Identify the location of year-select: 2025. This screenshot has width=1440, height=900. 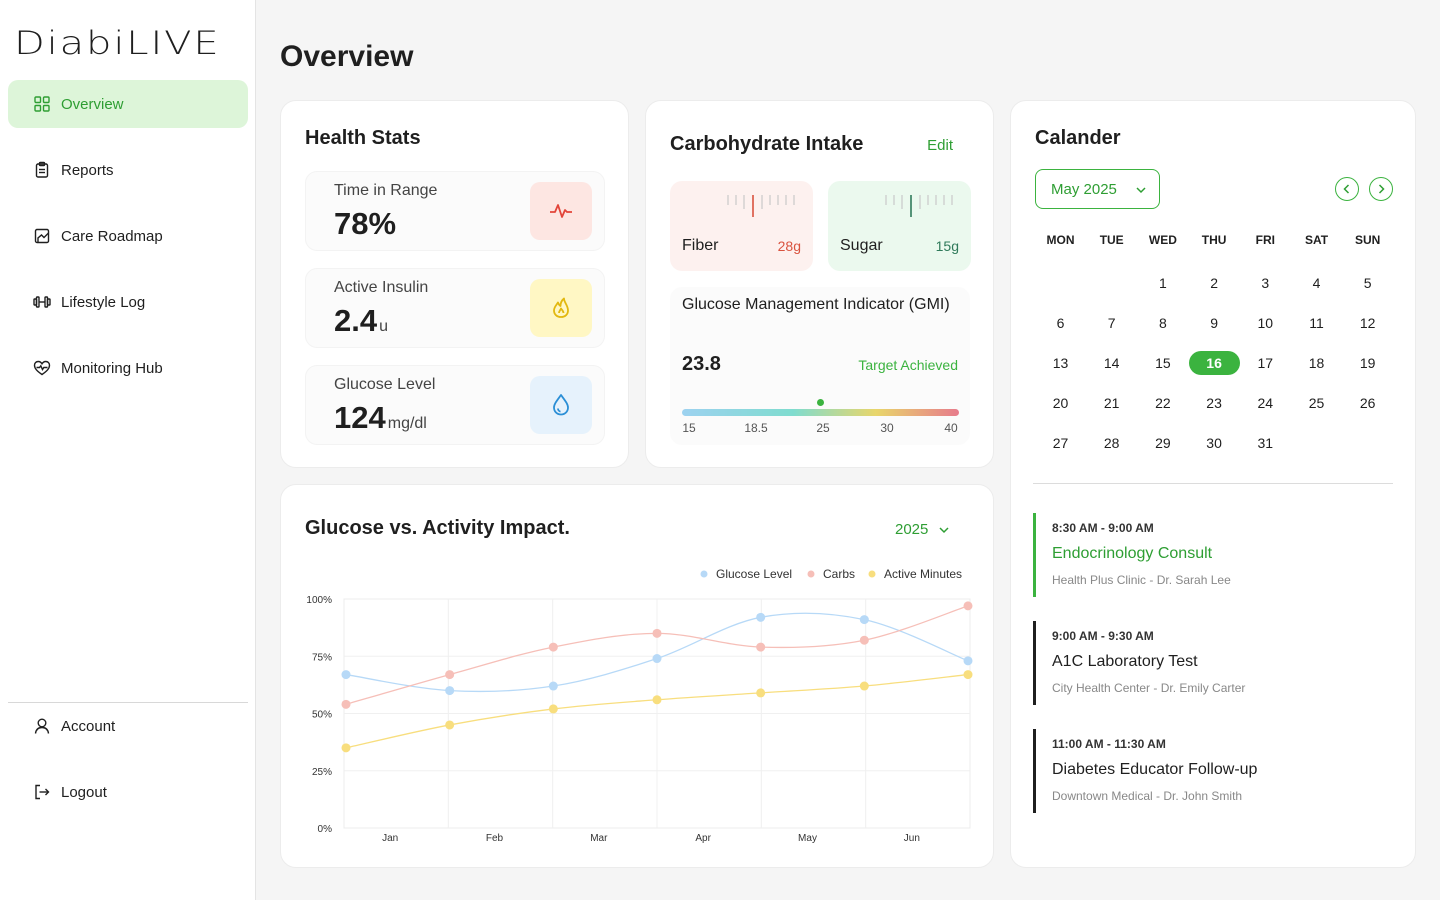
(922, 529).